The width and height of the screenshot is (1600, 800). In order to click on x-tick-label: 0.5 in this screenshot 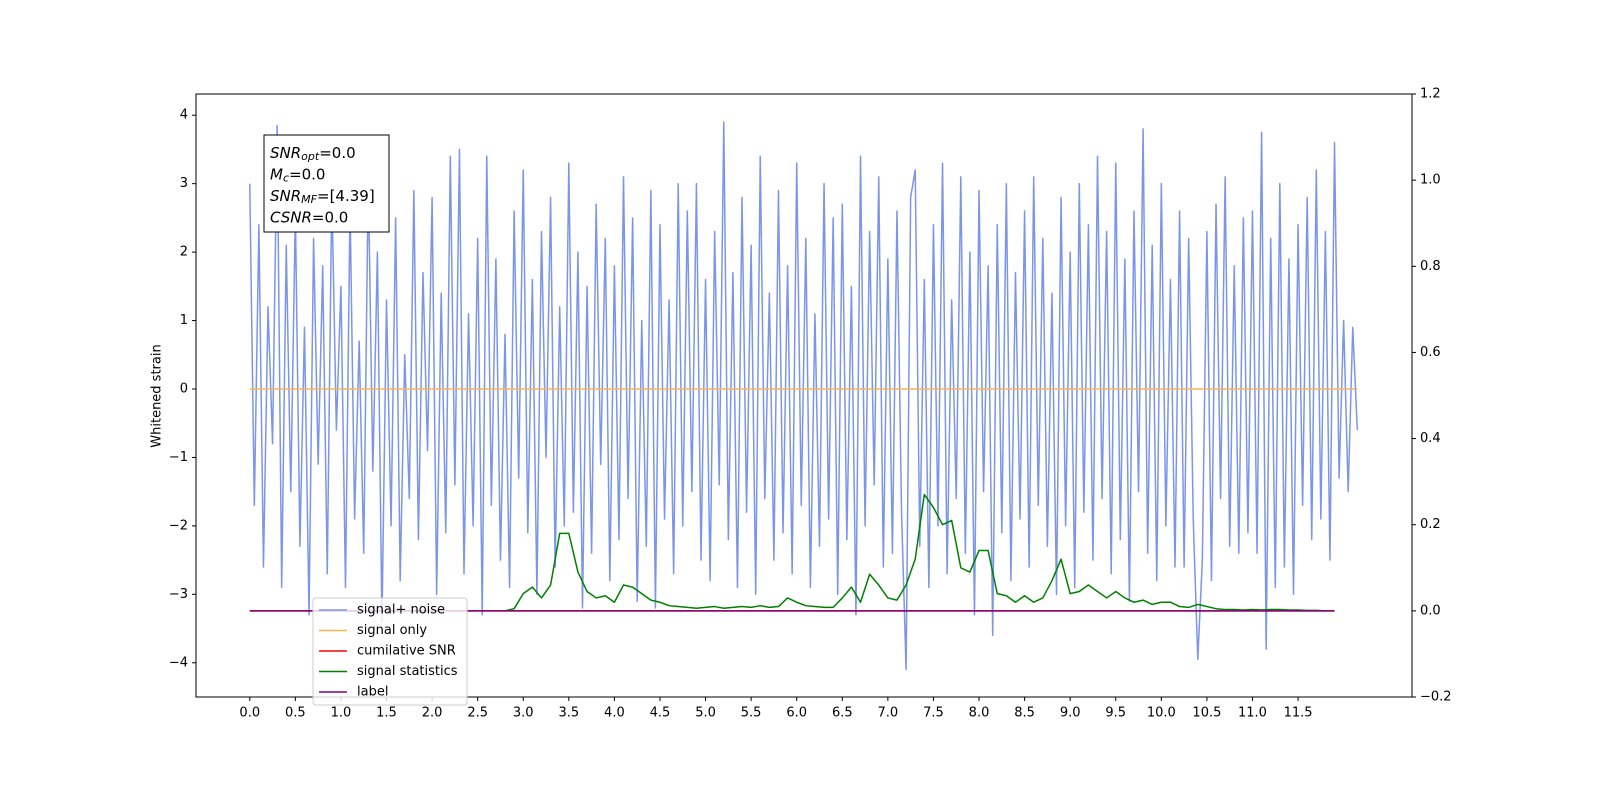, I will do `click(295, 713)`.